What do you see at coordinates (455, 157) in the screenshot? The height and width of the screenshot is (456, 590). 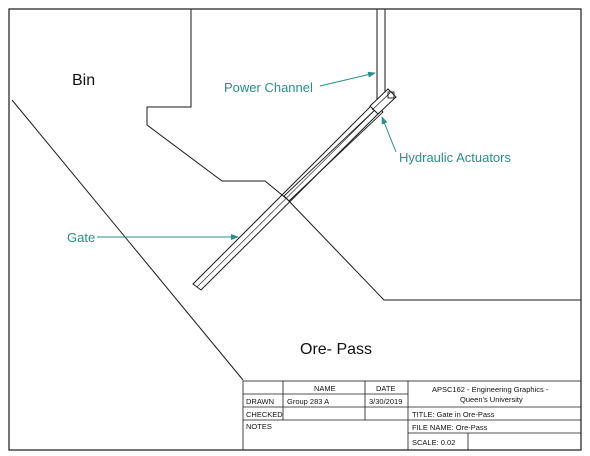 I see `hydraulic-actuators-callout-label: Hydraulic Actuators` at bounding box center [455, 157].